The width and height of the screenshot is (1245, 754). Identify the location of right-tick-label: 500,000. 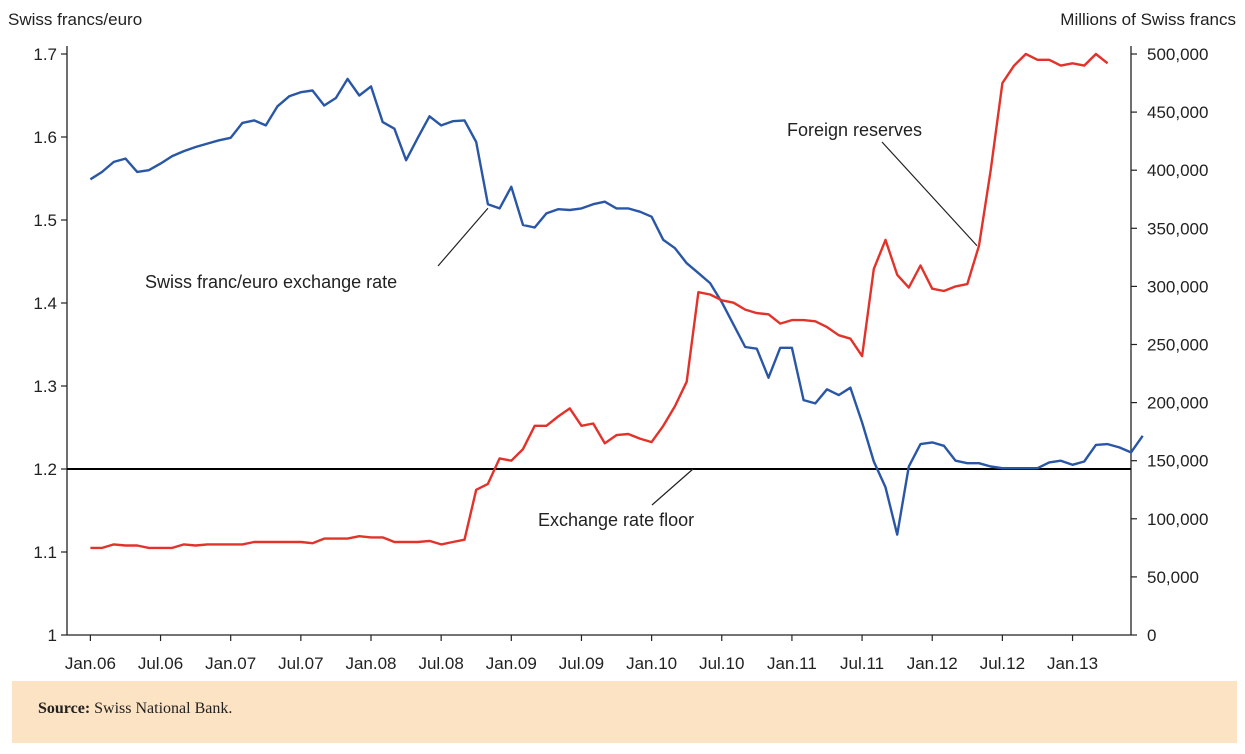
(1177, 54).